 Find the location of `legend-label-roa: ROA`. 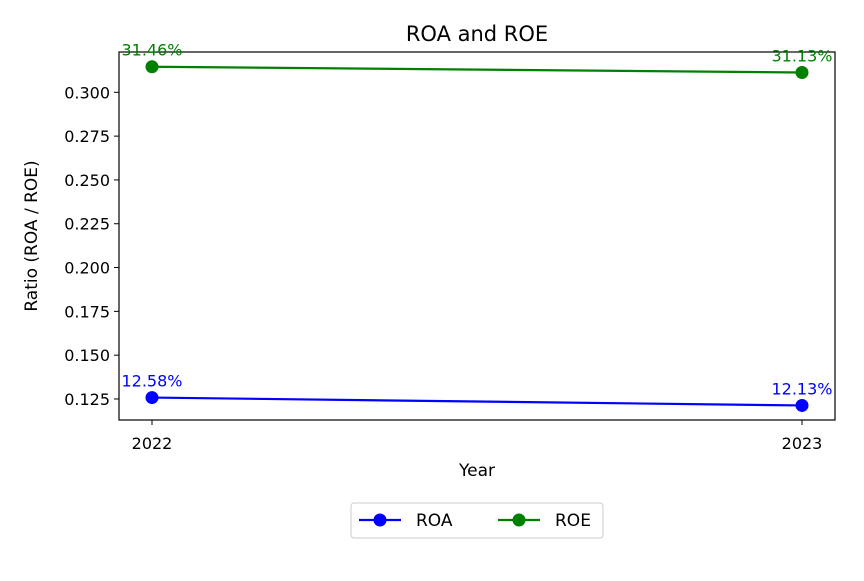

legend-label-roa: ROA is located at coordinates (434, 521).